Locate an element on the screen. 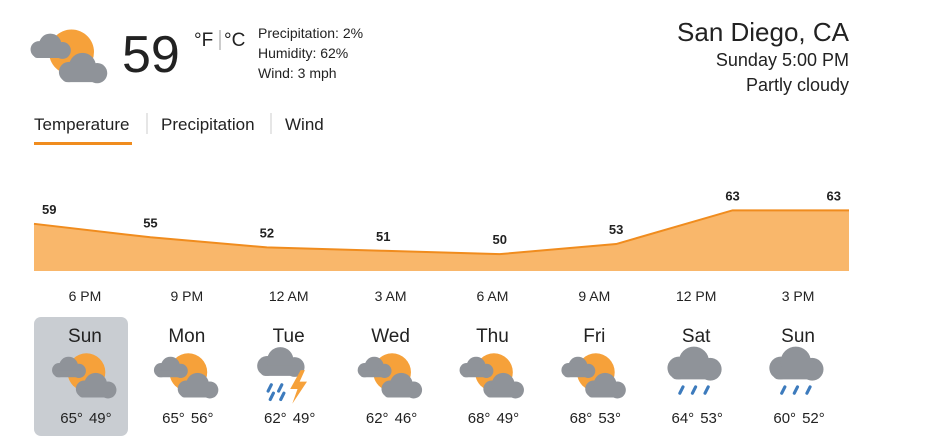 The height and width of the screenshot is (436, 938). day-name: Thu is located at coordinates (492, 336).